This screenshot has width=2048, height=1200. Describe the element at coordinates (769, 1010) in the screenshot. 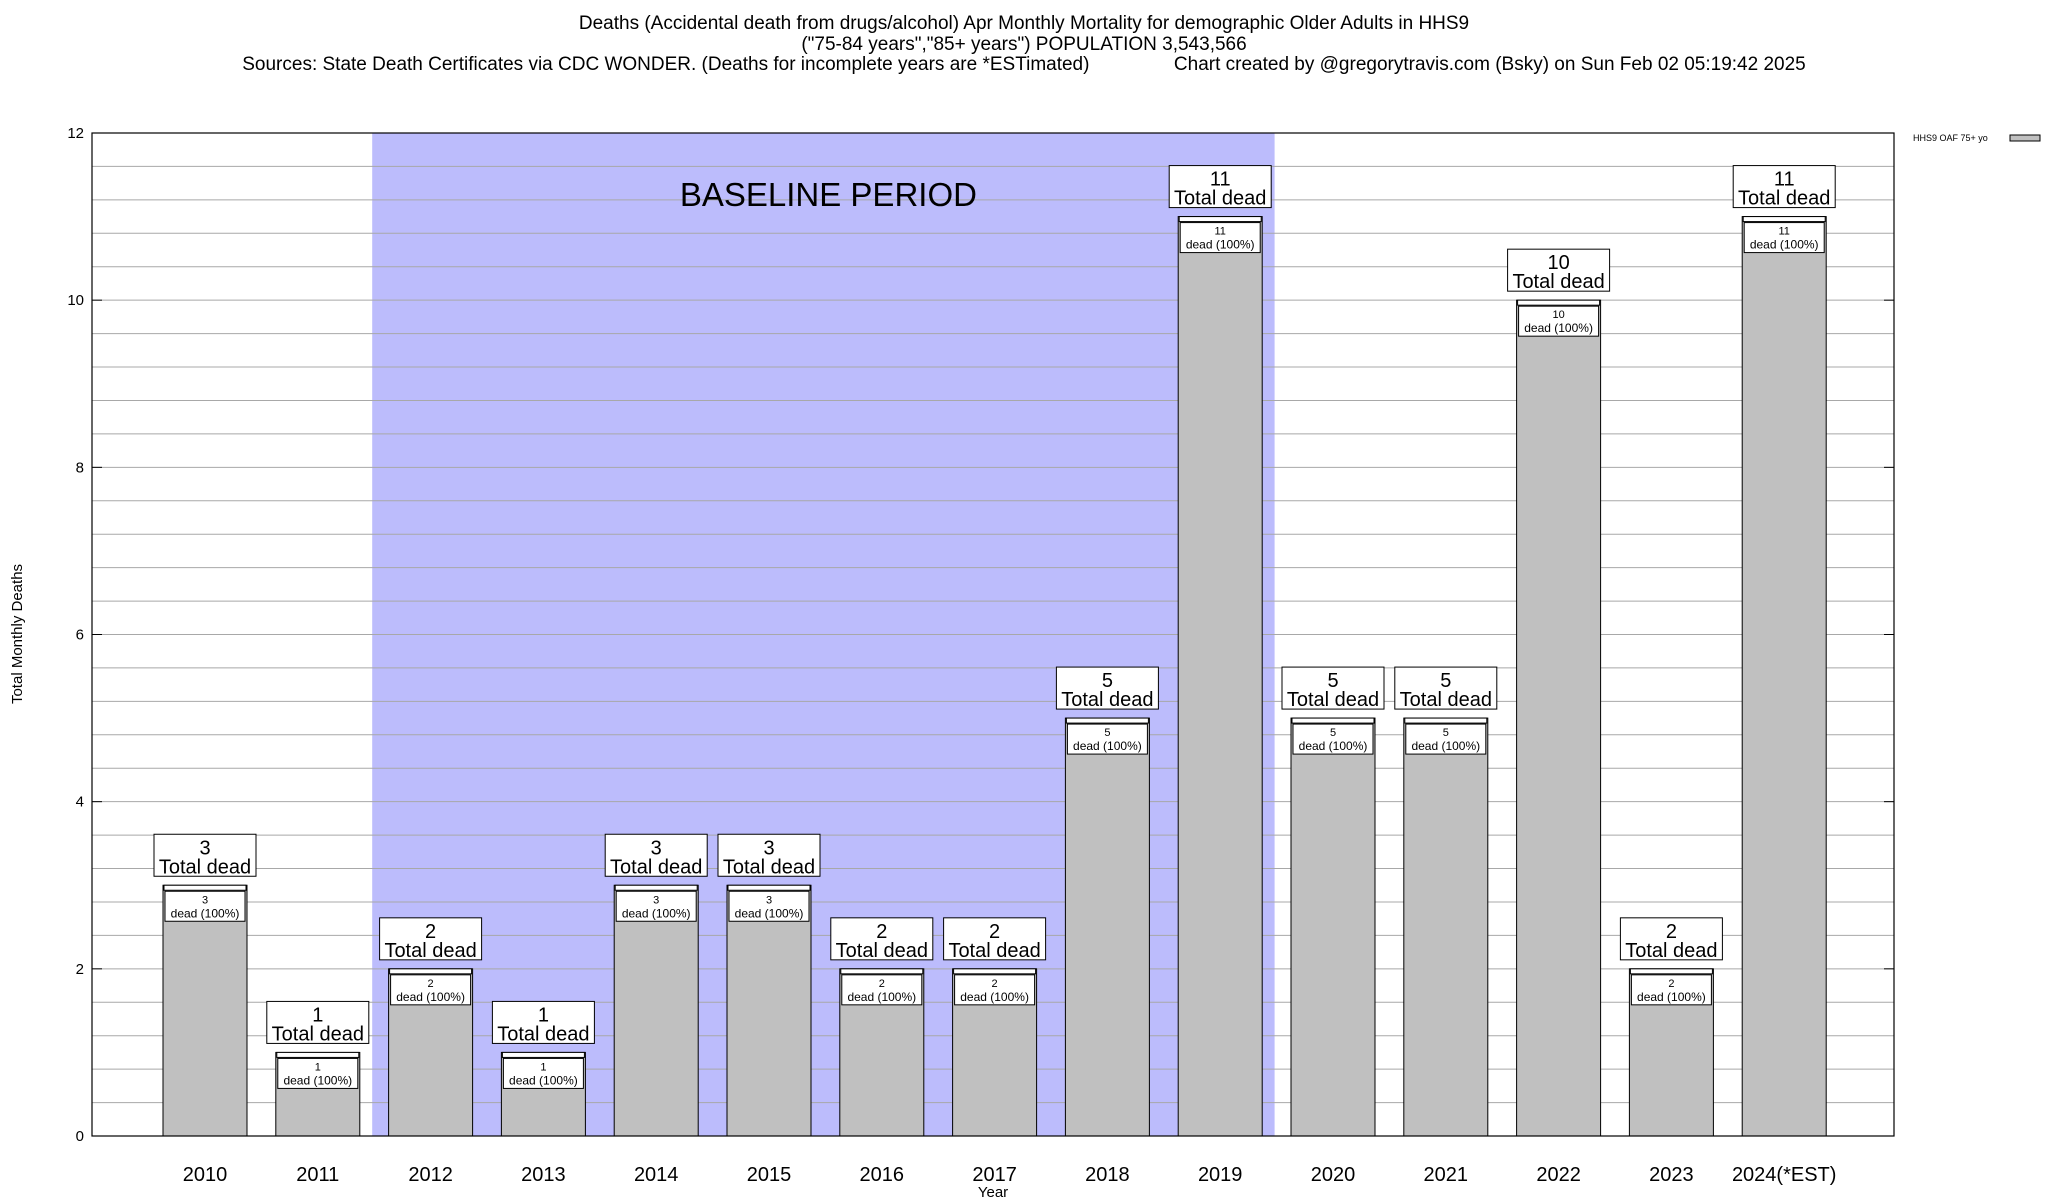

I see `bar-2015` at that location.